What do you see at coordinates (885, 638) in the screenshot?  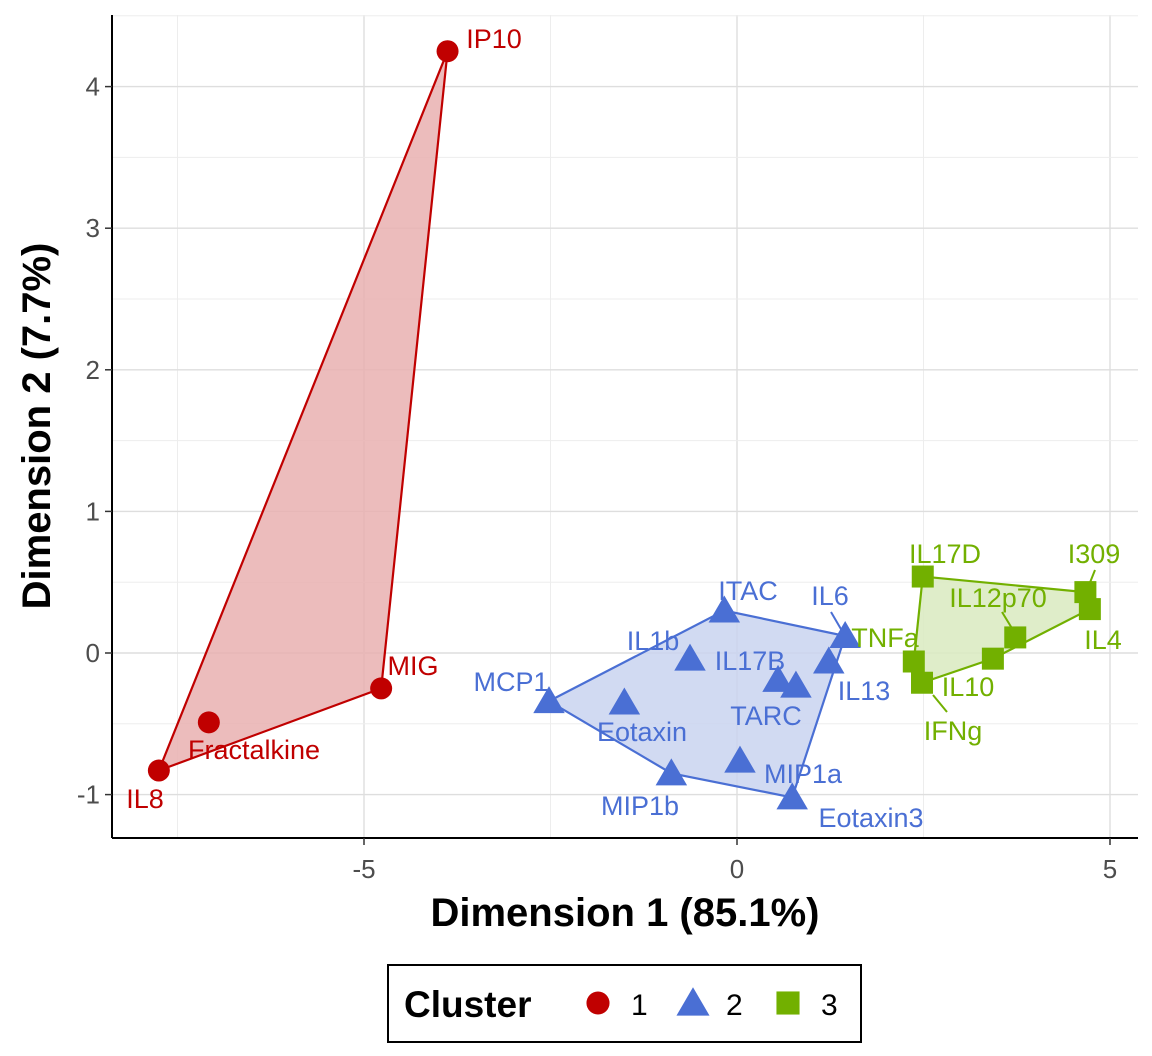 I see `label-tnfa: TNFa` at bounding box center [885, 638].